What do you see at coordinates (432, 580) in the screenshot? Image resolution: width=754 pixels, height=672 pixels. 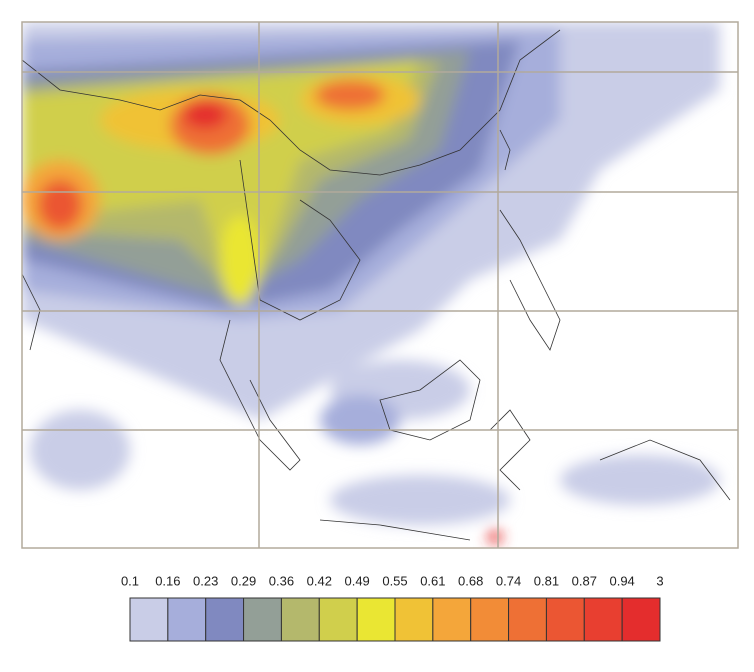 I see `colorbar-label: 0.61` at bounding box center [432, 580].